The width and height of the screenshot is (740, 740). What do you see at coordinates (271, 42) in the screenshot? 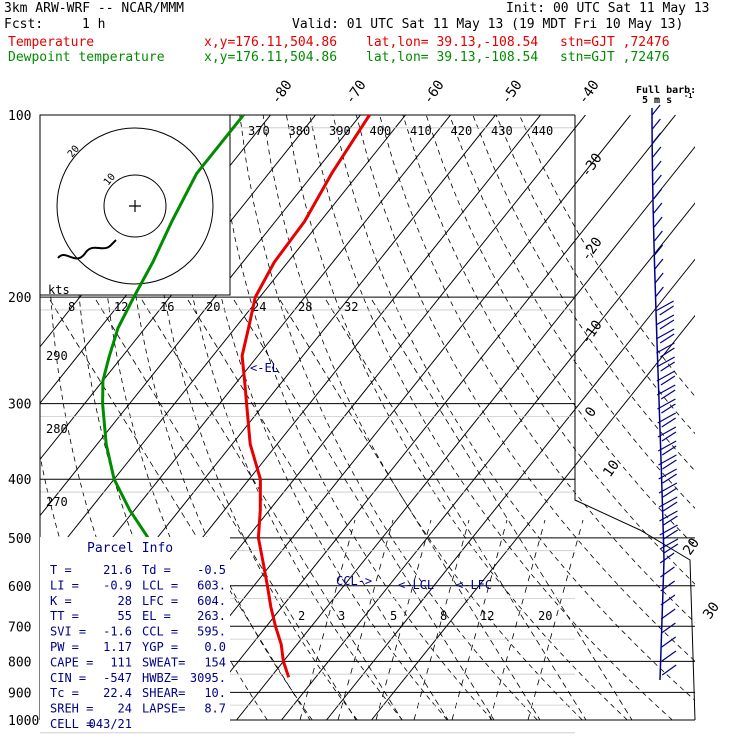
I see `temperature-xy: x,y=176.11,504.86` at bounding box center [271, 42].